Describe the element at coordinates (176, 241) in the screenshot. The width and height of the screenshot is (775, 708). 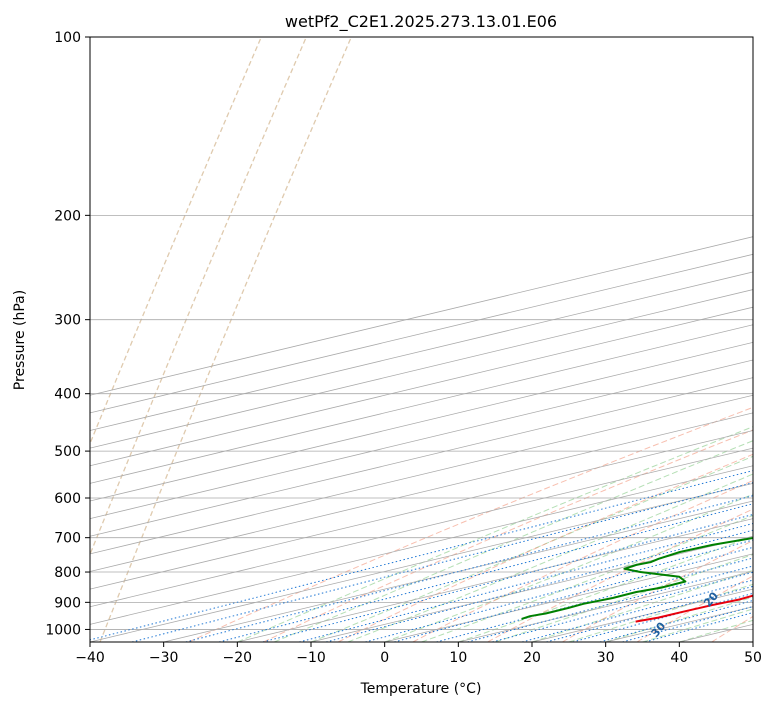
I see `lcl-arc-line` at that location.